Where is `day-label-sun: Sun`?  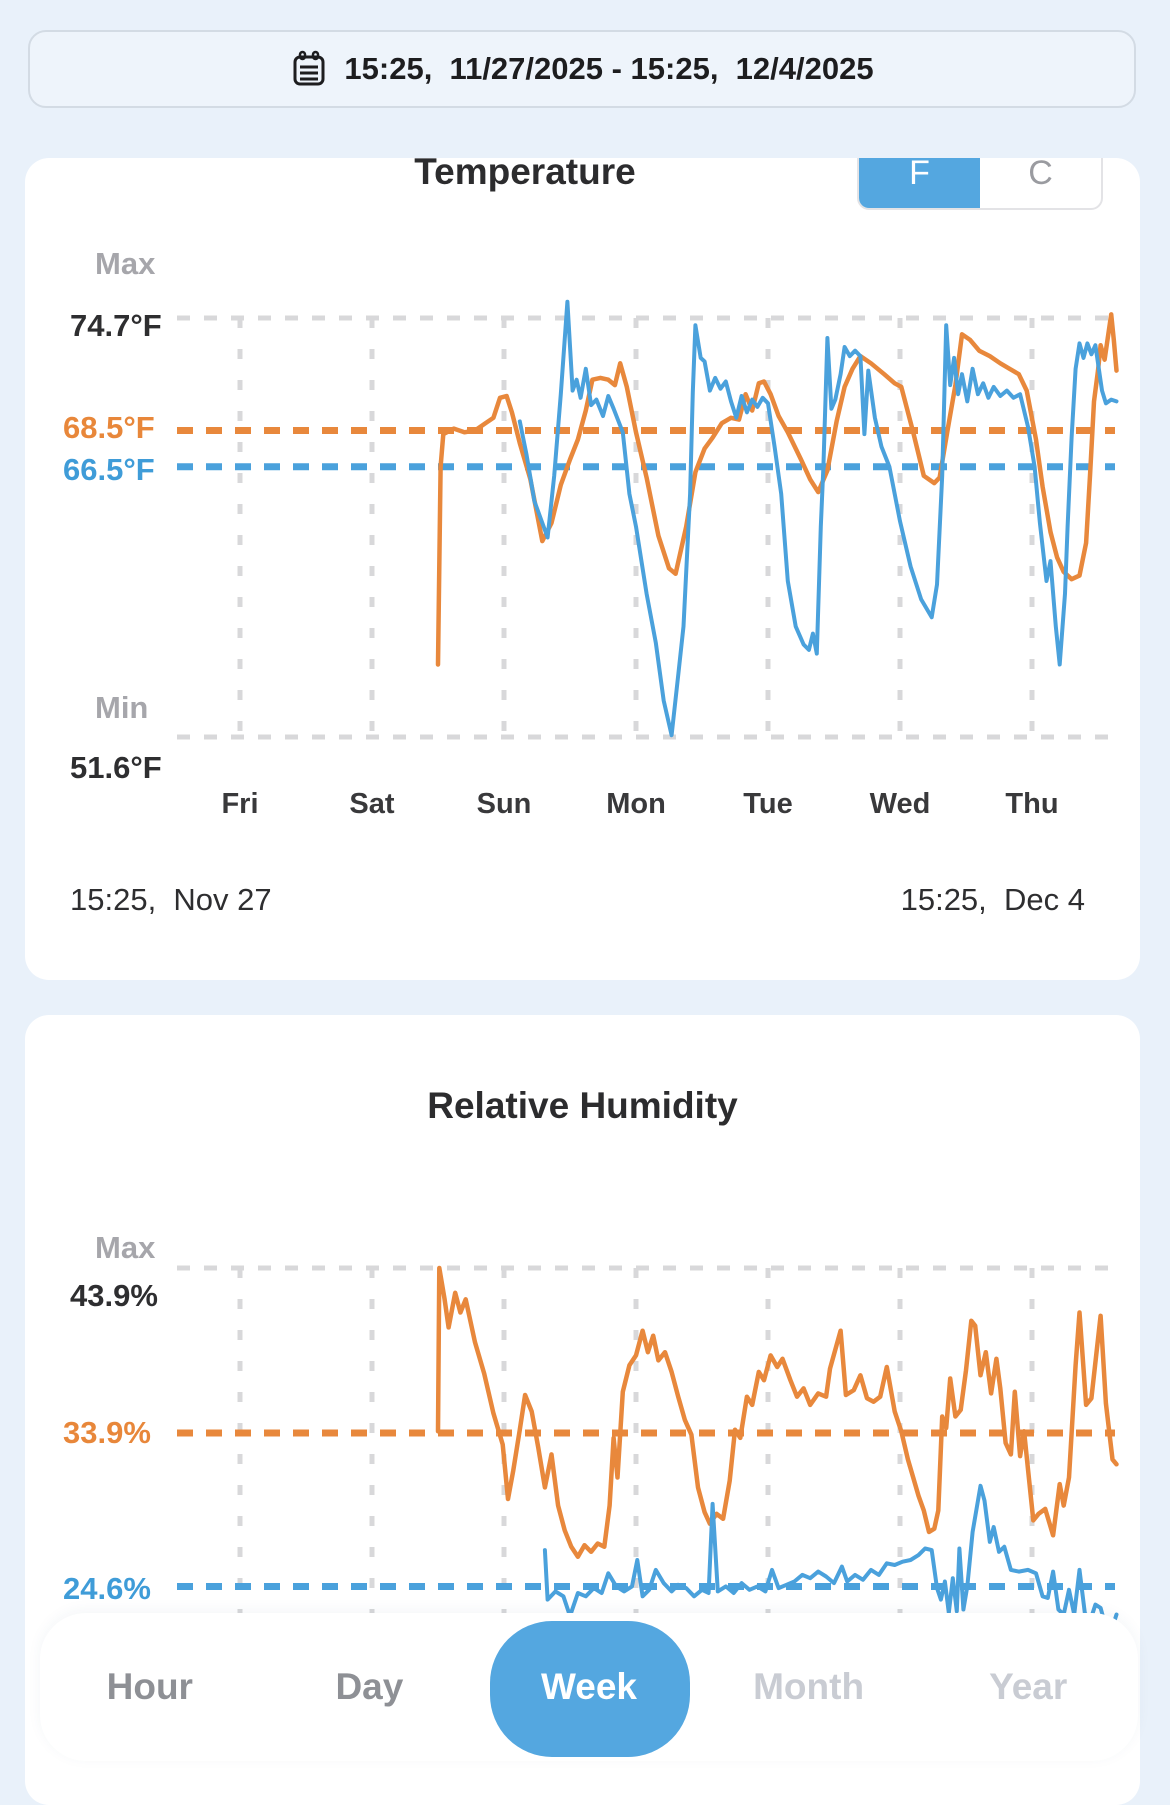
day-label-sun: Sun is located at coordinates (504, 804).